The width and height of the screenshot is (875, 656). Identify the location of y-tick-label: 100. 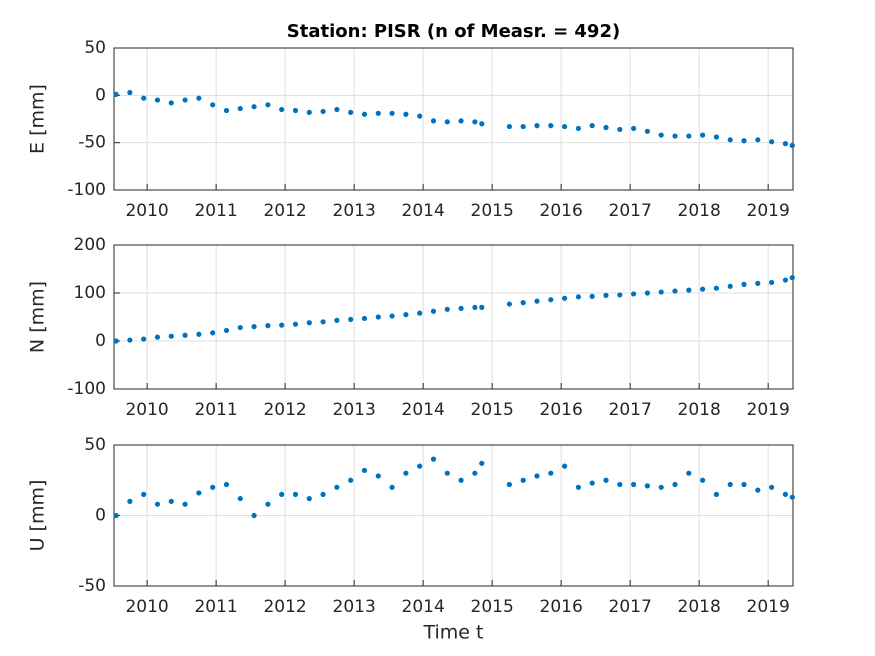
(90, 293).